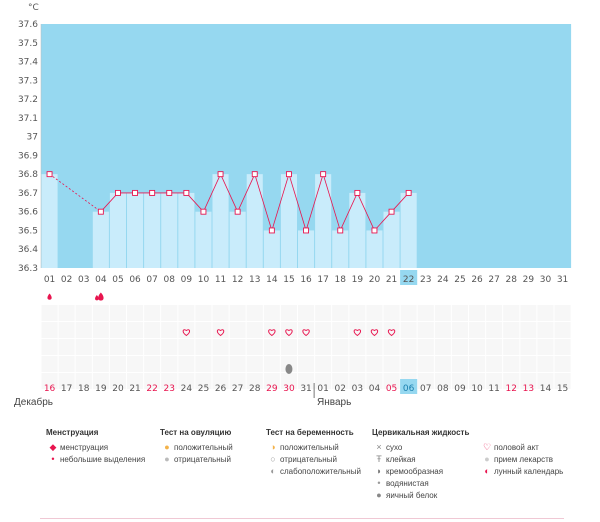 This screenshot has height=522, width=600. Describe the element at coordinates (306, 280) in the screenshot. I see `day-label-top: 16` at that location.